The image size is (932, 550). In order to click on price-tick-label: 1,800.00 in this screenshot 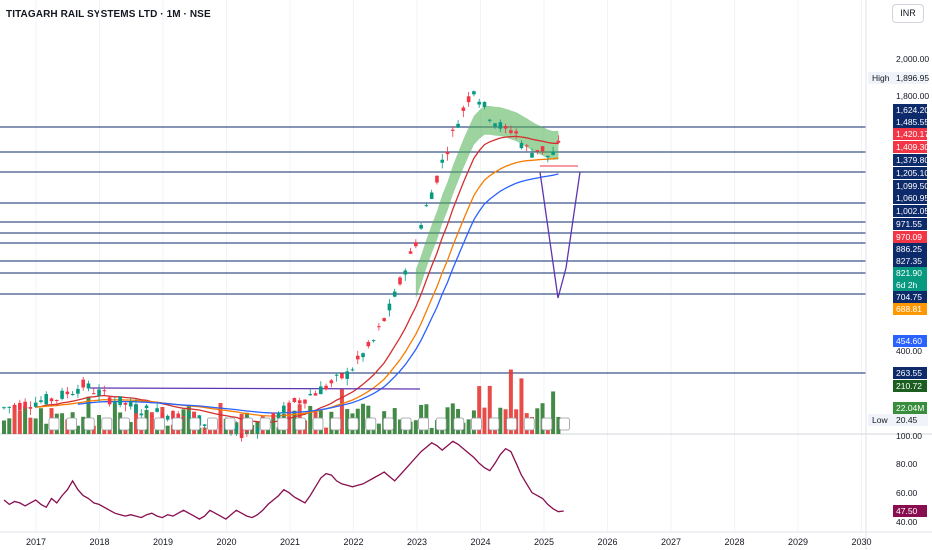, I will do `click(912, 96)`.